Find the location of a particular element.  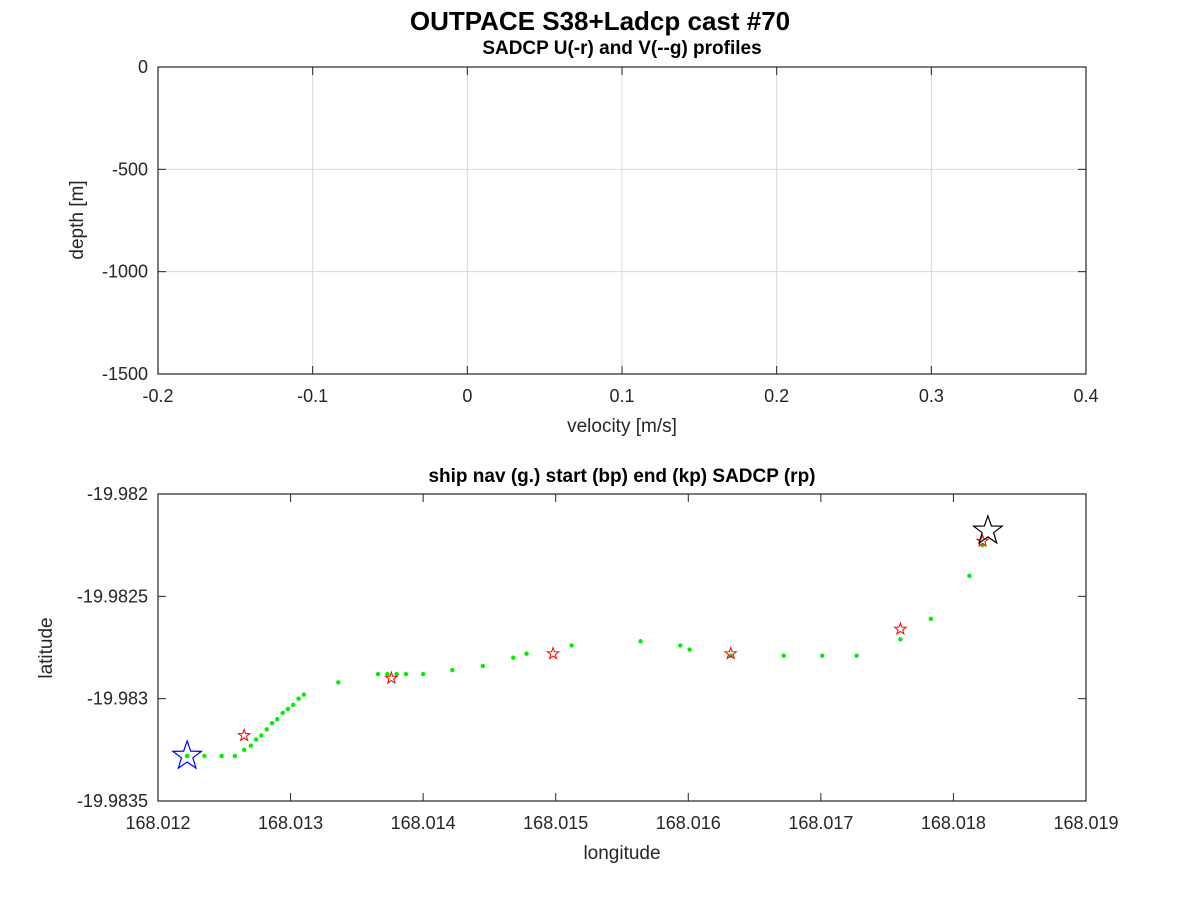

profile-x-tick-label: -0.1 is located at coordinates (312, 396).